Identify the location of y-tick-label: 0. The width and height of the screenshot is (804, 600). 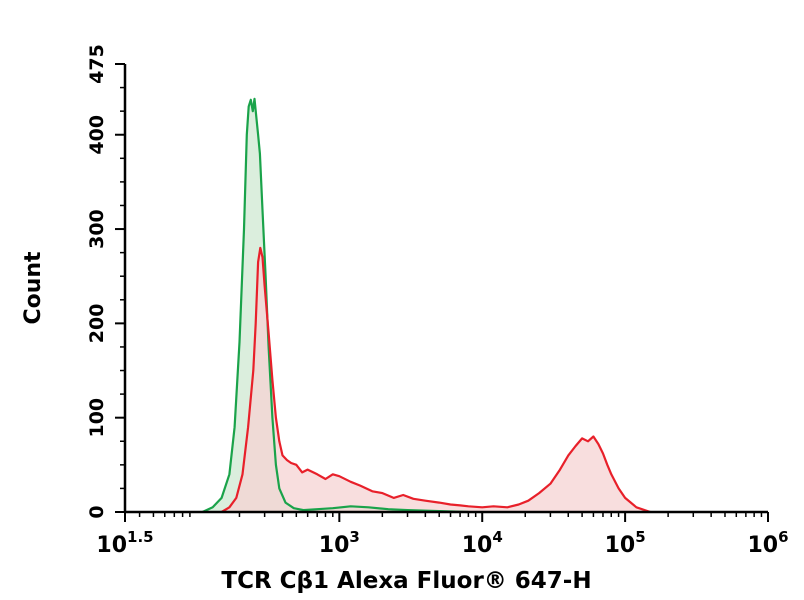
(97, 511).